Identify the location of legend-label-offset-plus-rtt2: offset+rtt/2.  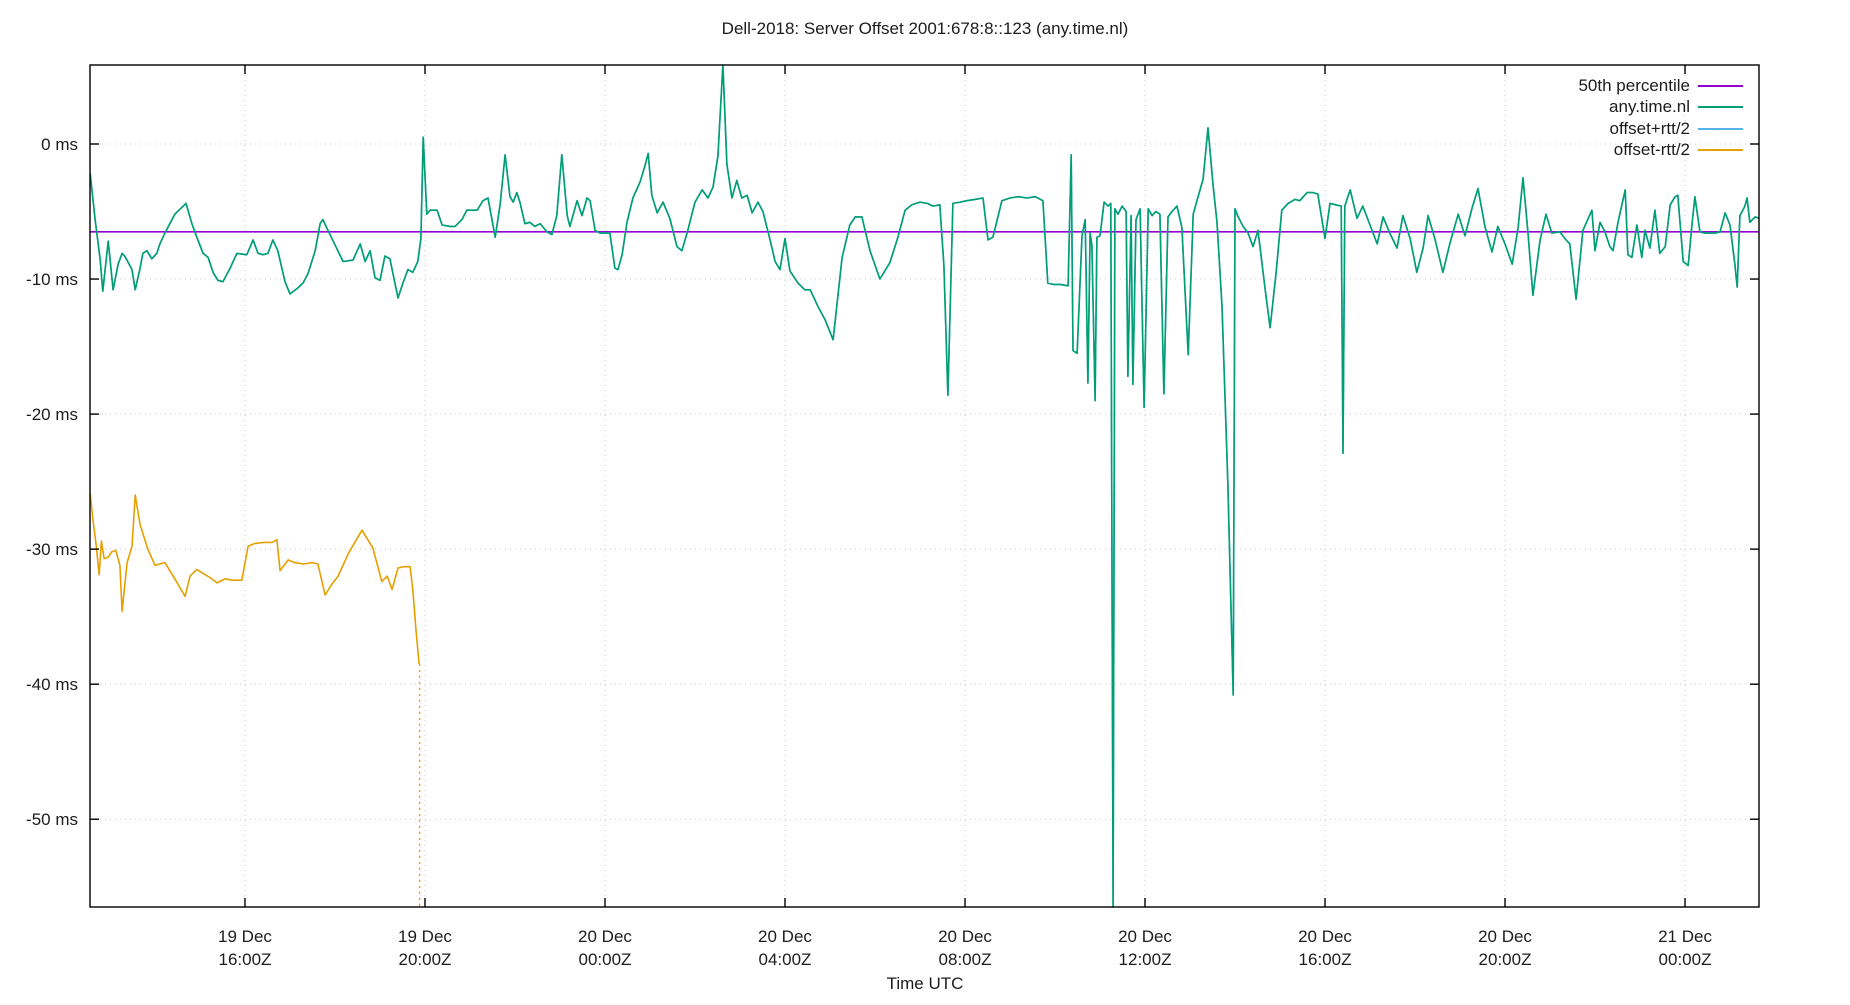
(1650, 128).